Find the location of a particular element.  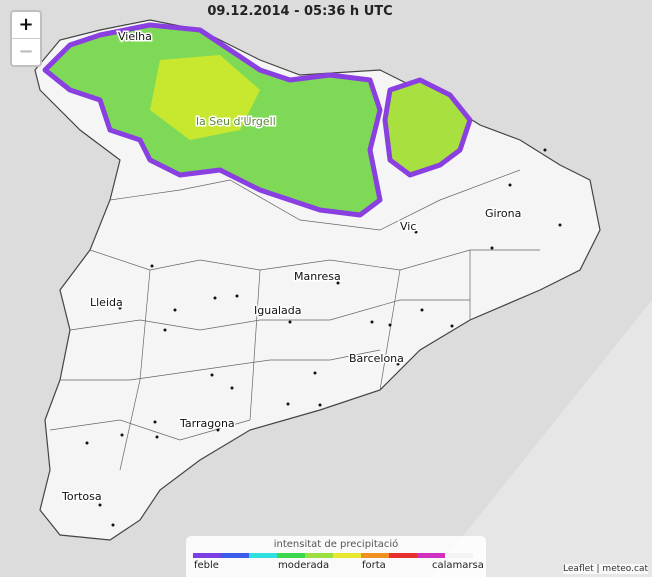

zoom-control: + − is located at coordinates (26, 38).